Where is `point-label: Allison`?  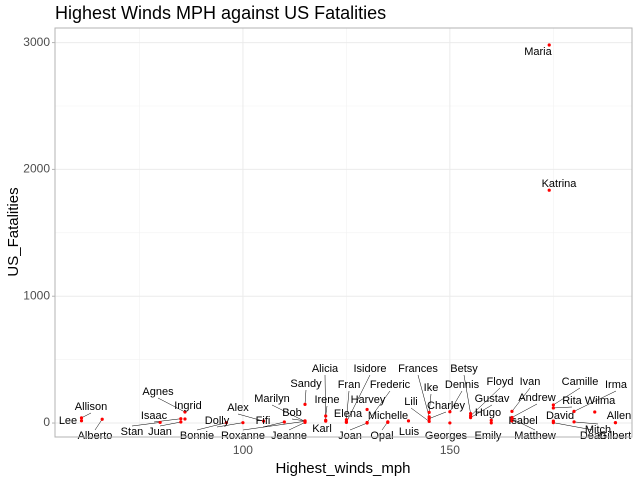 point-label: Allison is located at coordinates (91, 407).